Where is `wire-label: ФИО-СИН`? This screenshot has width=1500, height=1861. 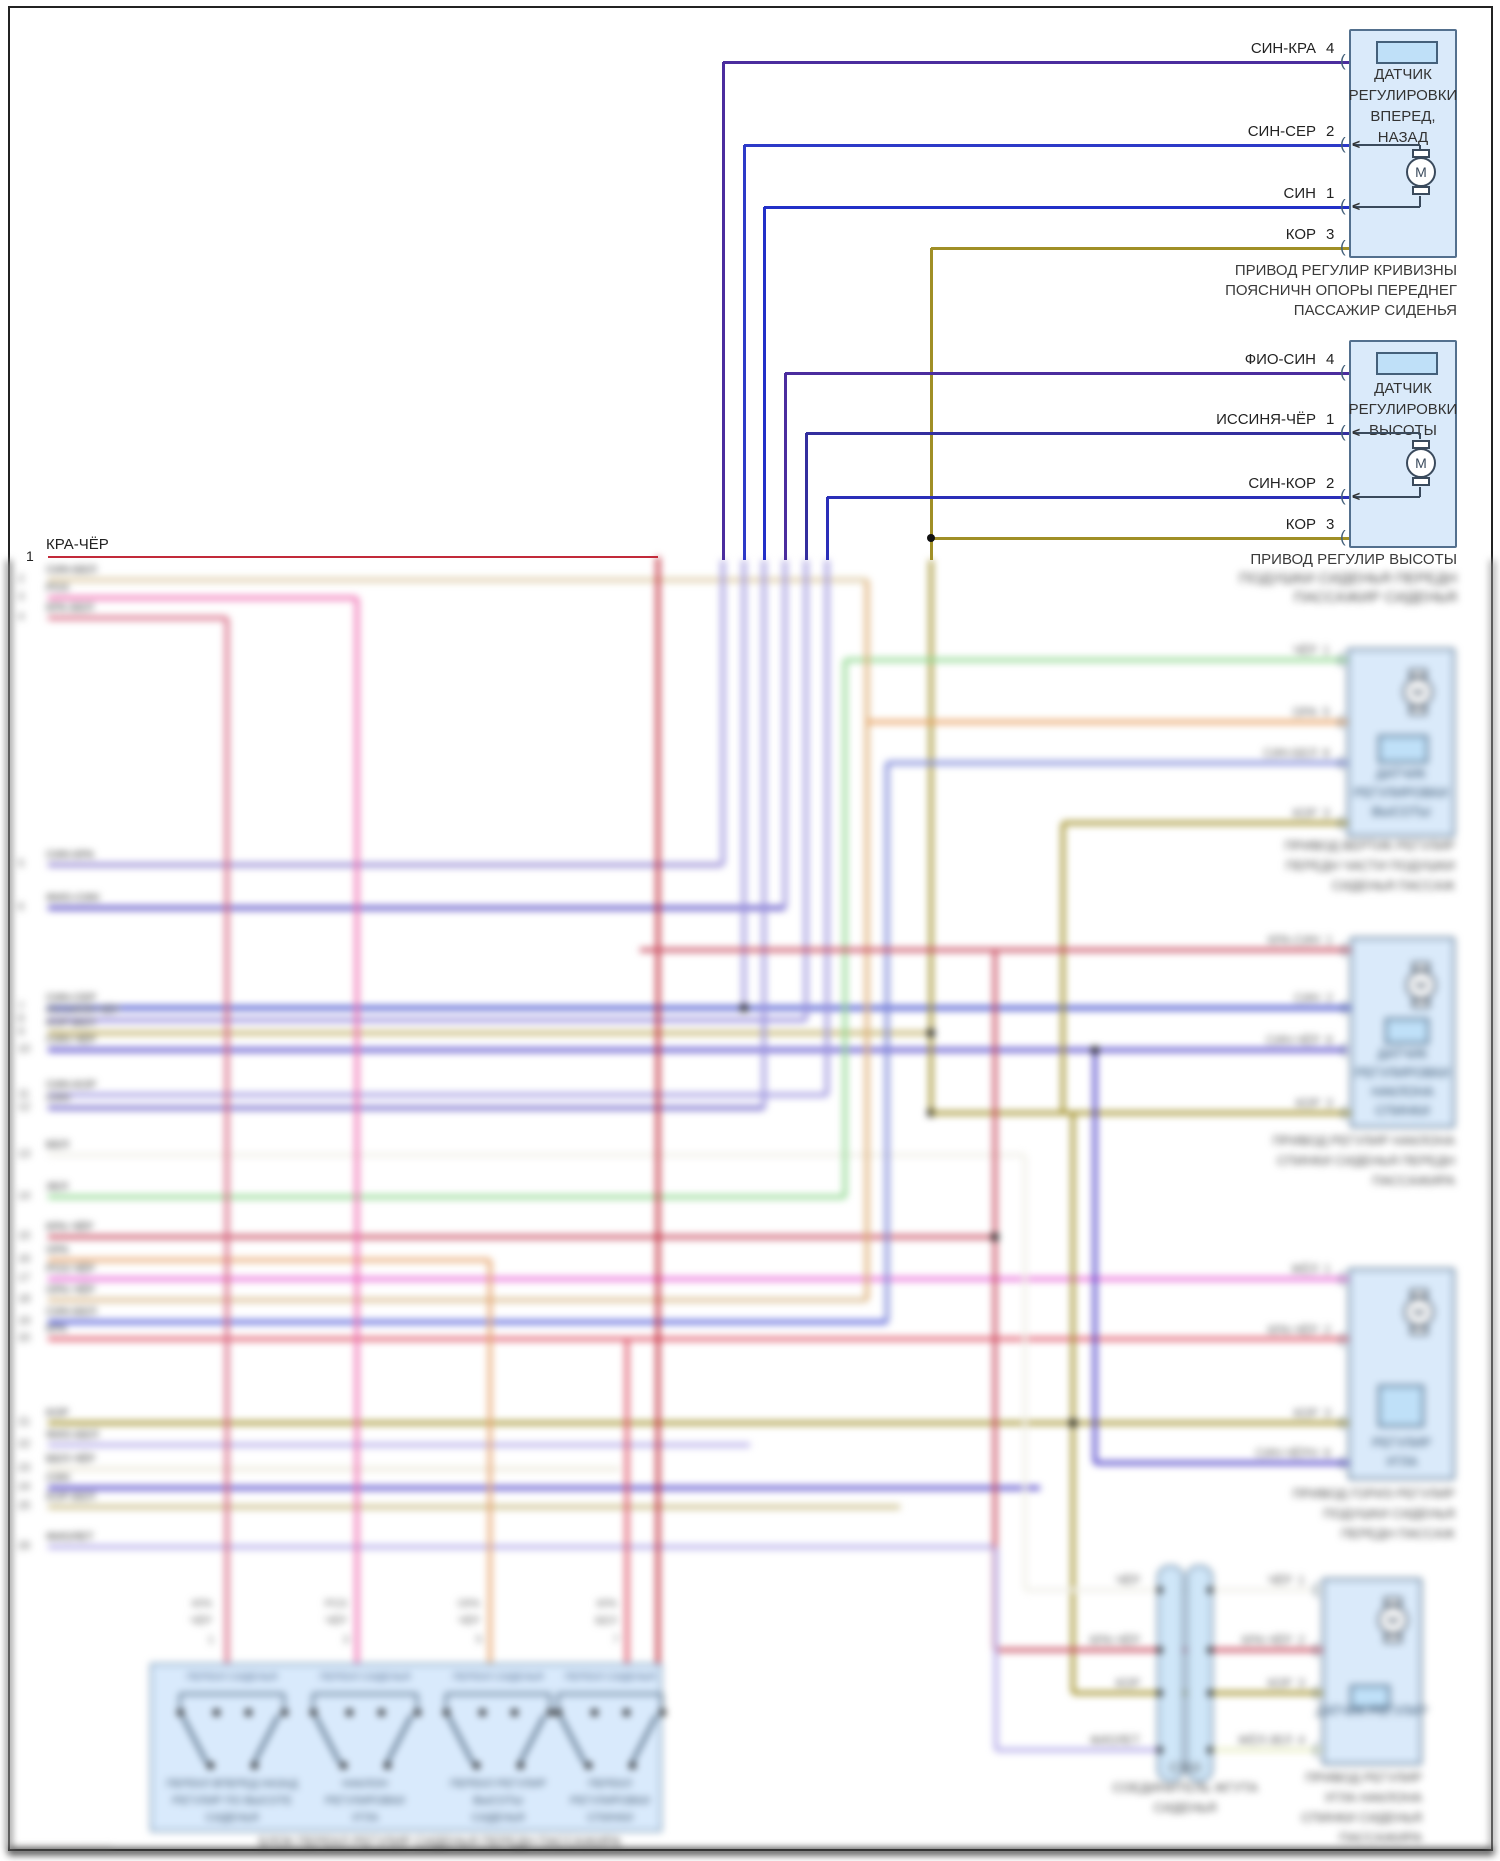
wire-label: ФИО-СИН is located at coordinates (1280, 359).